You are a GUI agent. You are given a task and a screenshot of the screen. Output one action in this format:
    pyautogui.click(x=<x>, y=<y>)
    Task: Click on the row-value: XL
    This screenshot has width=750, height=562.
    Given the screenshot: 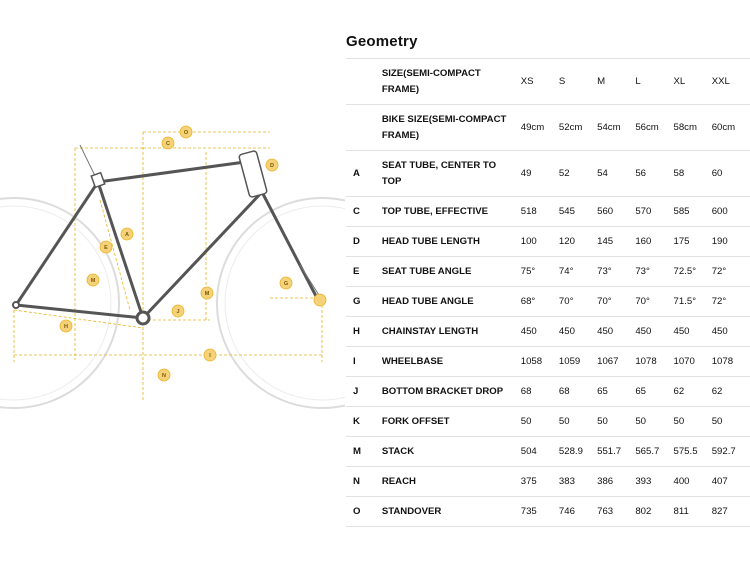 What is the action you would take?
    pyautogui.click(x=692, y=81)
    